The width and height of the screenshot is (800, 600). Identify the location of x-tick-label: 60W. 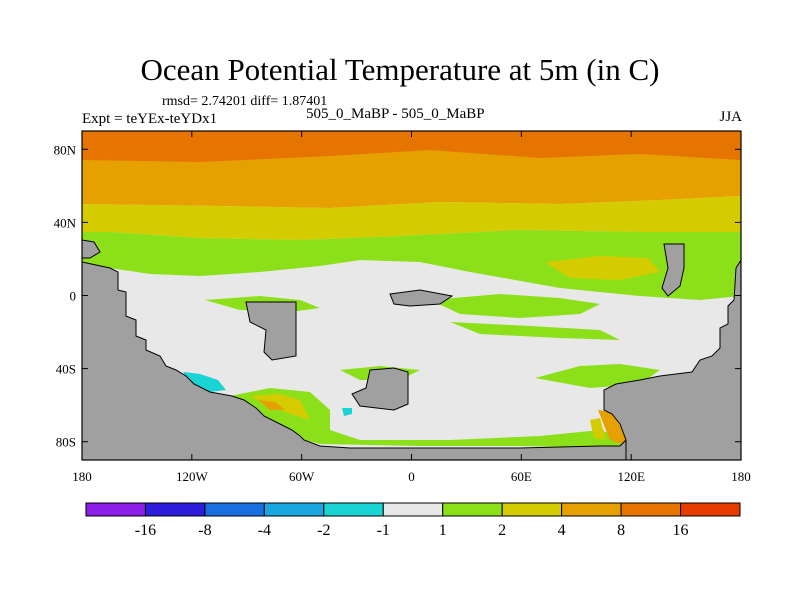
(302, 476).